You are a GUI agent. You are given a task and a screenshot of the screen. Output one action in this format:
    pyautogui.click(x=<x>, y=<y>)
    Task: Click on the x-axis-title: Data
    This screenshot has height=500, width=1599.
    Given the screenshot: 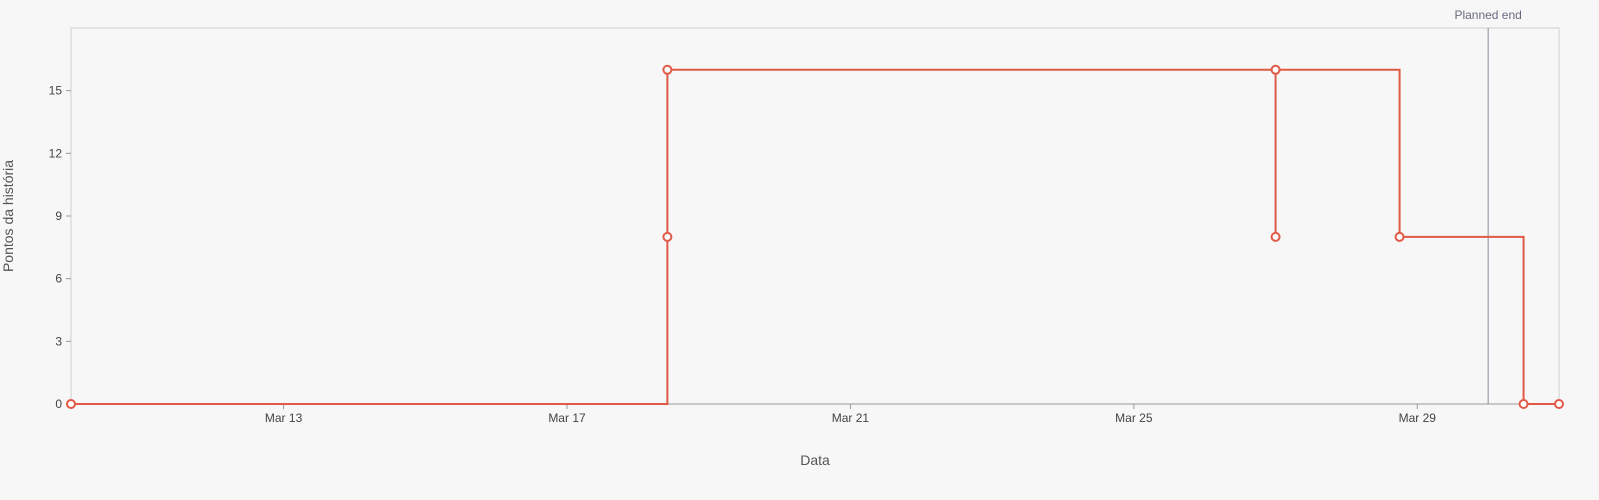 What is the action you would take?
    pyautogui.click(x=815, y=460)
    